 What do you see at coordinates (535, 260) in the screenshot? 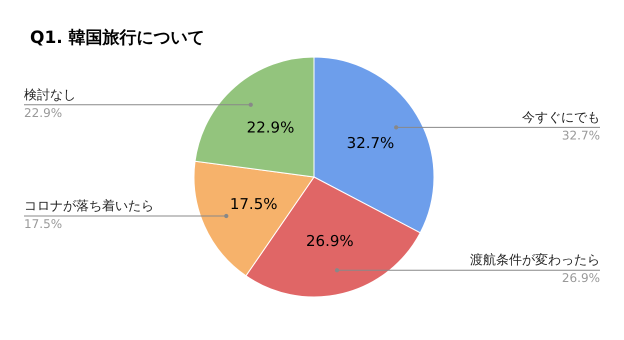
I see `slice-label: 渡航条件が変わったら` at bounding box center [535, 260].